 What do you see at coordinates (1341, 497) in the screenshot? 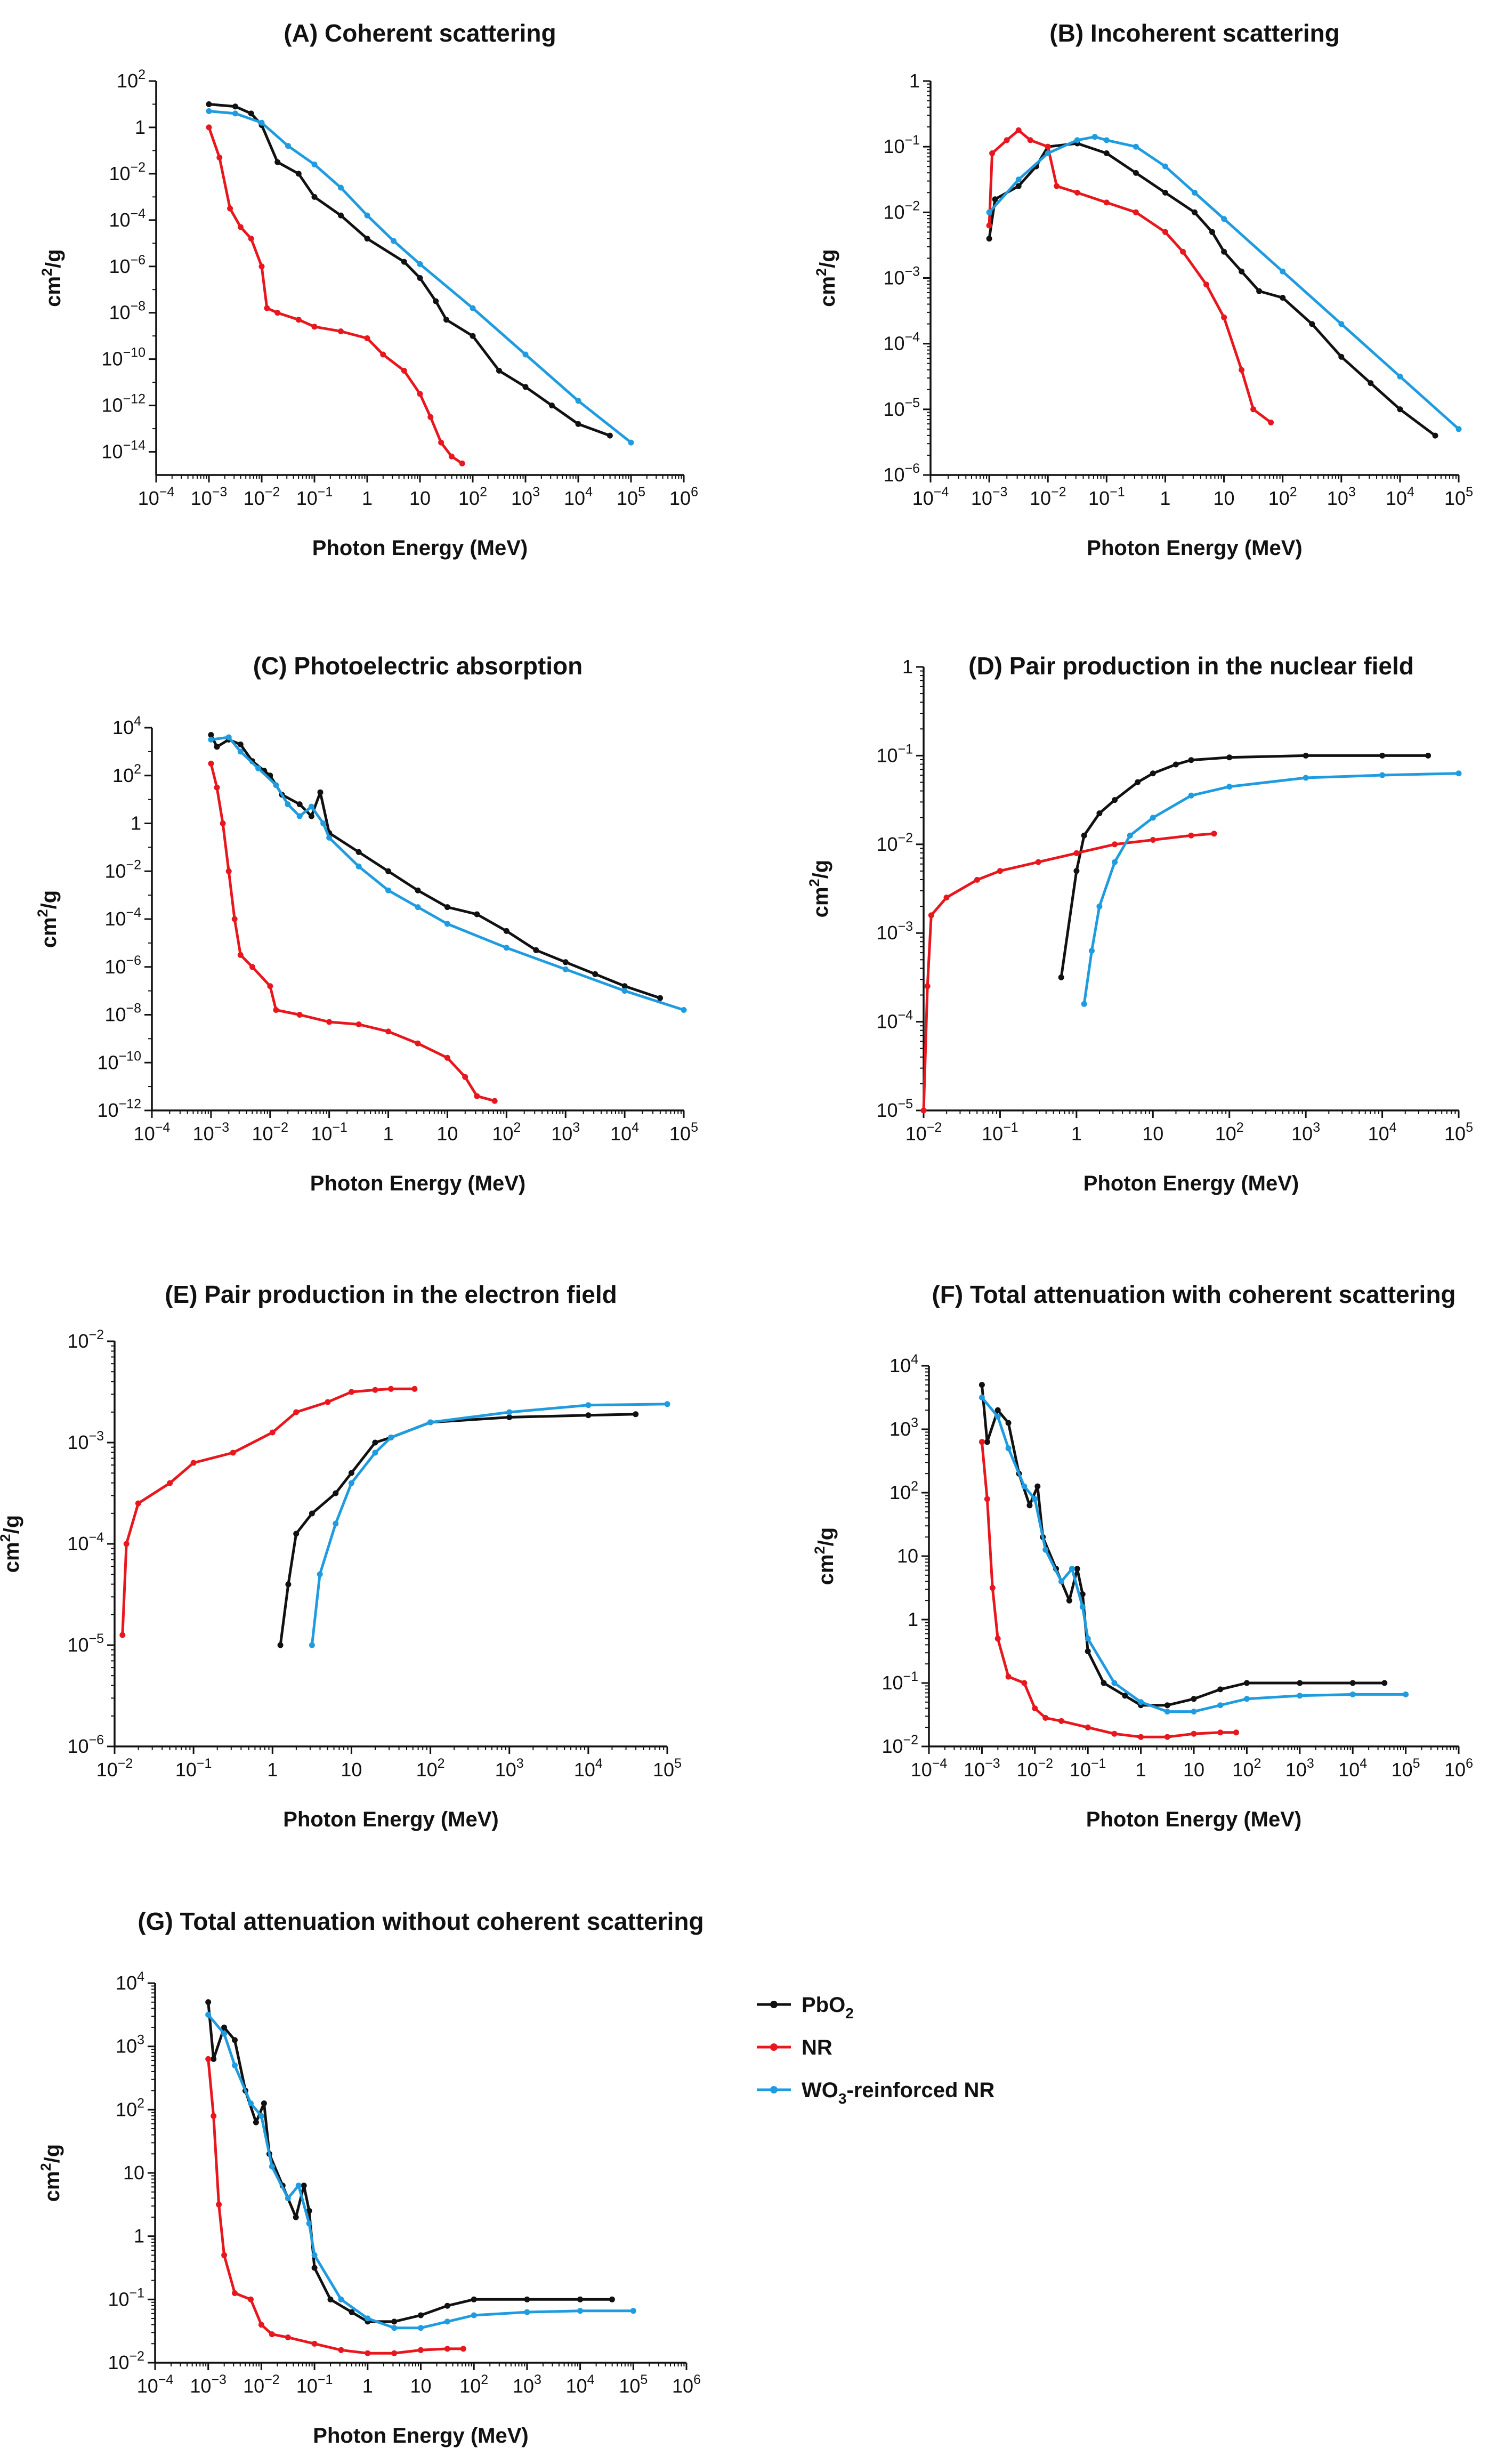
I see `x-tick-label: 10³` at bounding box center [1341, 497].